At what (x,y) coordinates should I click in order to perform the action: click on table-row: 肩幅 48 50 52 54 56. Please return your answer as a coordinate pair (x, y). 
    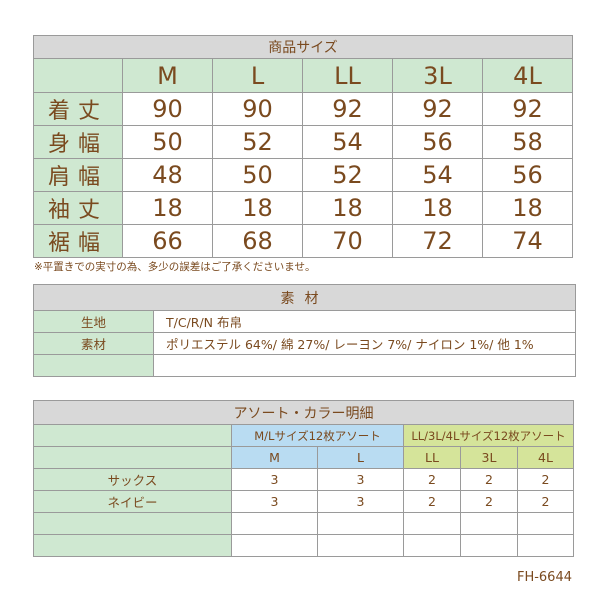
    Looking at the image, I should click on (303, 175).